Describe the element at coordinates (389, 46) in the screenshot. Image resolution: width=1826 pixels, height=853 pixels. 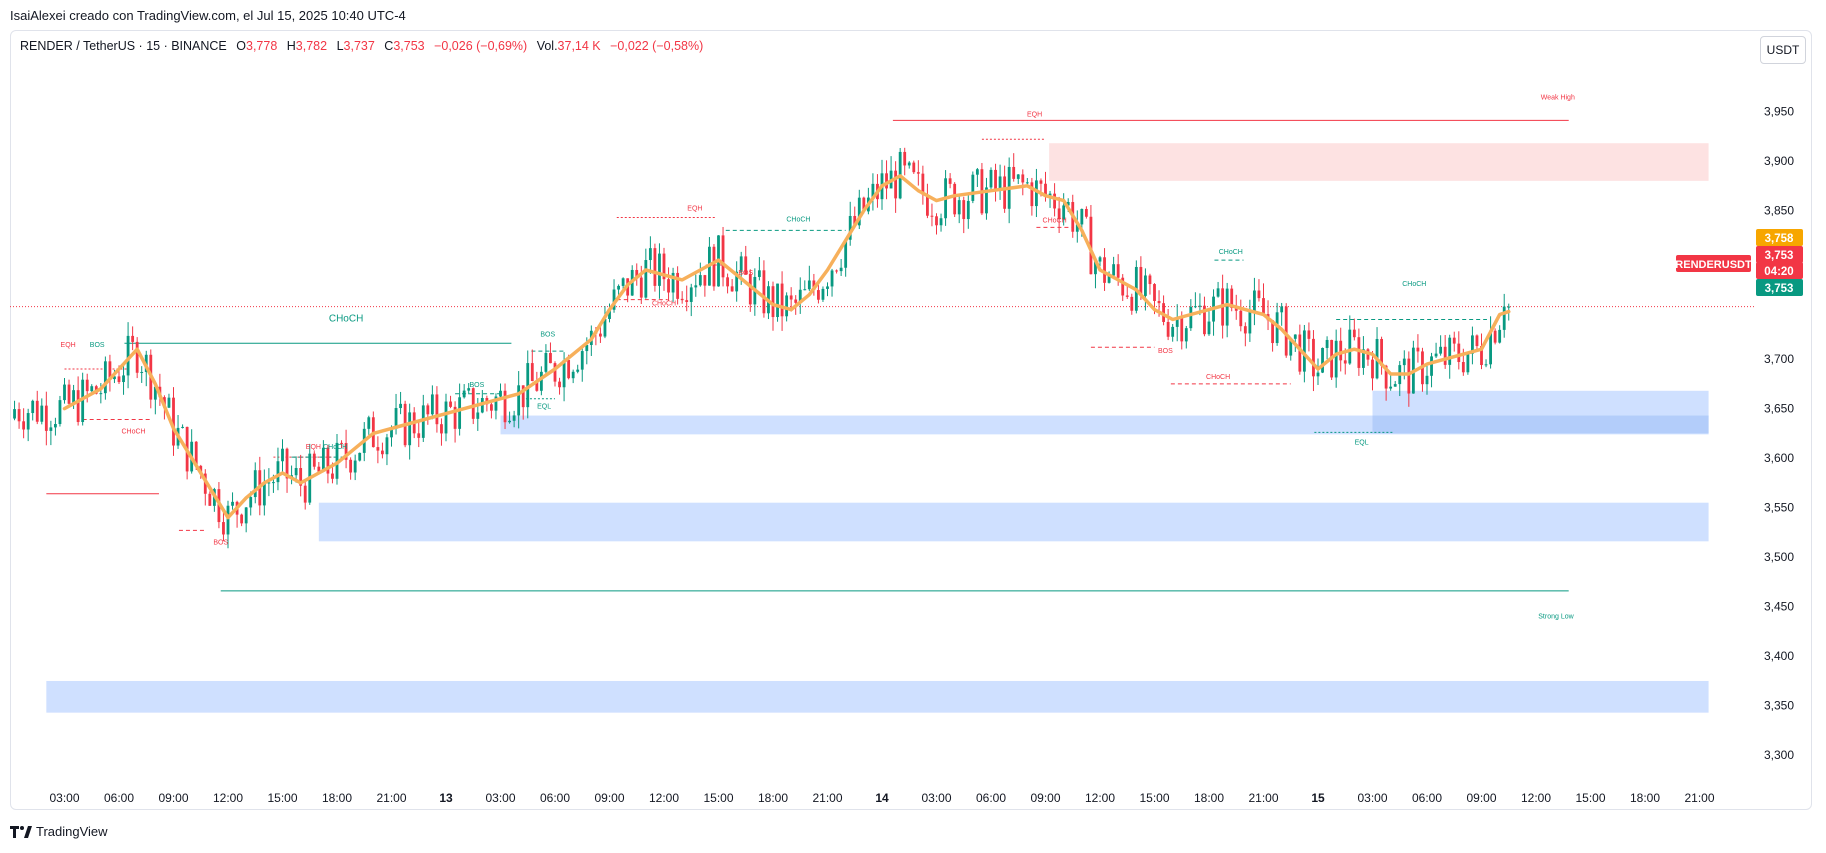
I see `close-label: C` at that location.